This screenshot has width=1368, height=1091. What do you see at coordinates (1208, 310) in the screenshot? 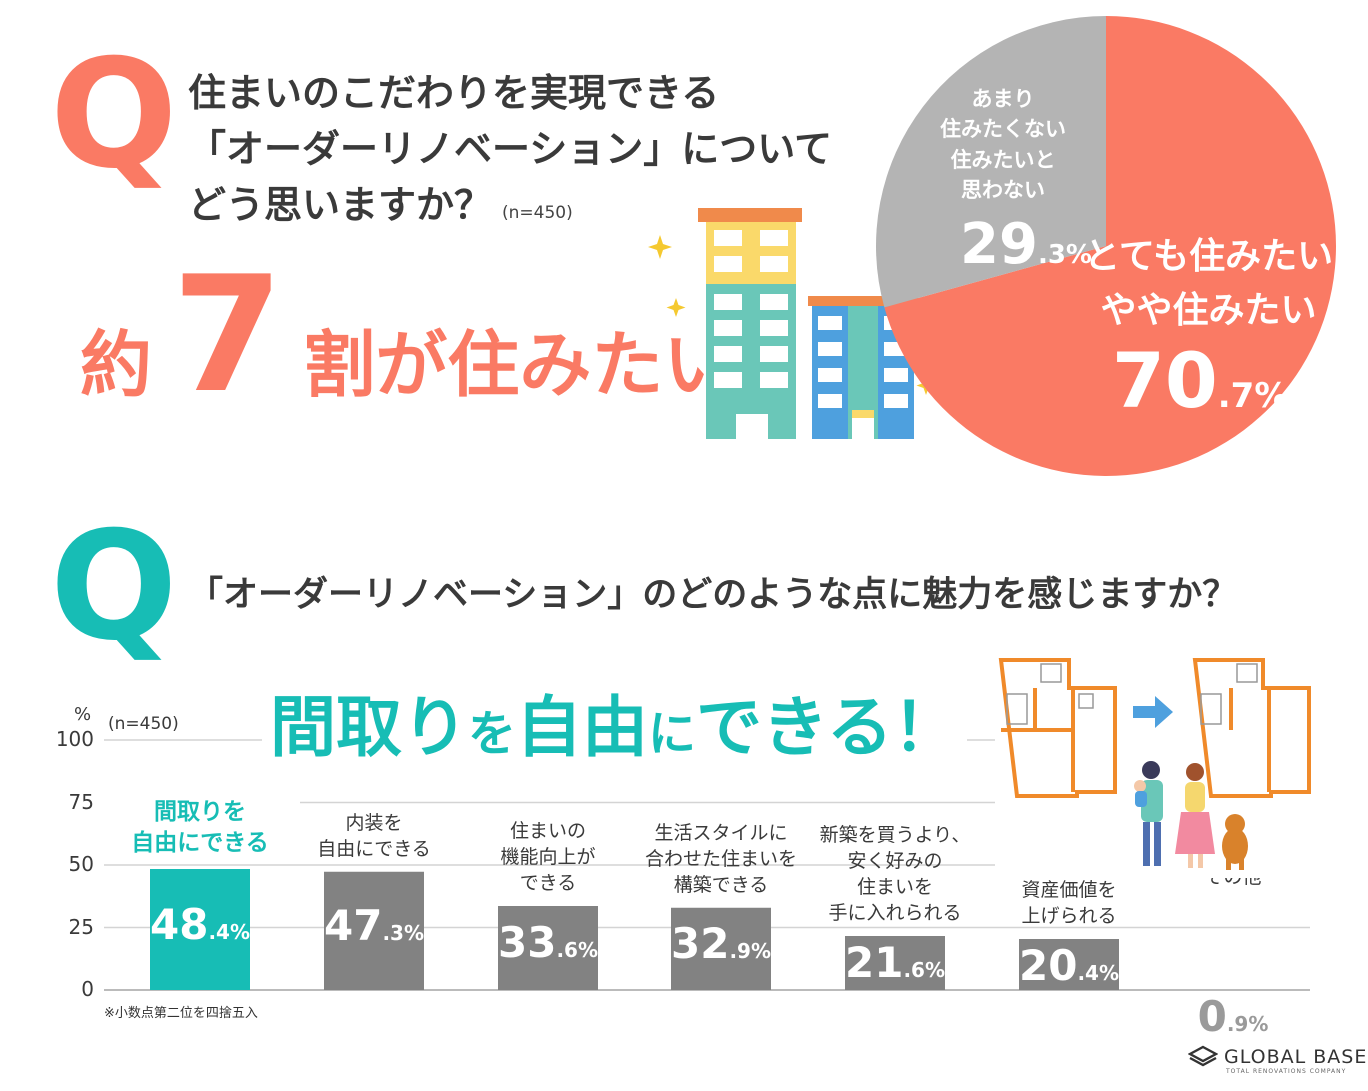
I see `pie-label-coral-line-2: やや住みたい` at bounding box center [1208, 310].